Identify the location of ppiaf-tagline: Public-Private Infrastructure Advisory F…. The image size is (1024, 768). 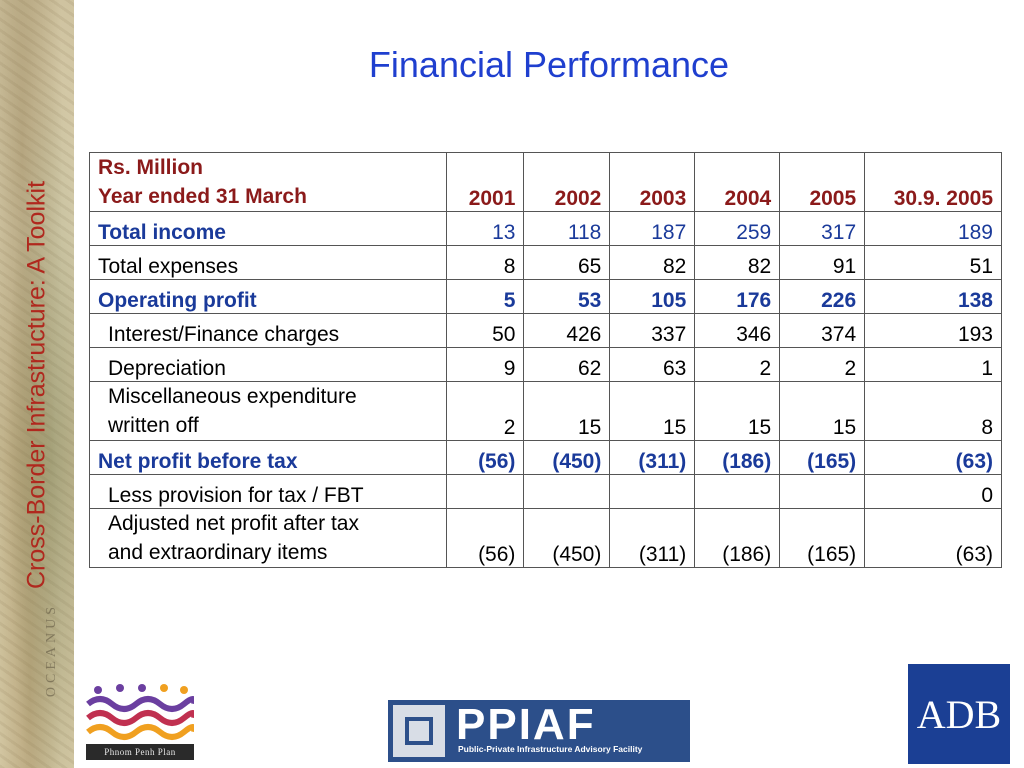
(550, 749).